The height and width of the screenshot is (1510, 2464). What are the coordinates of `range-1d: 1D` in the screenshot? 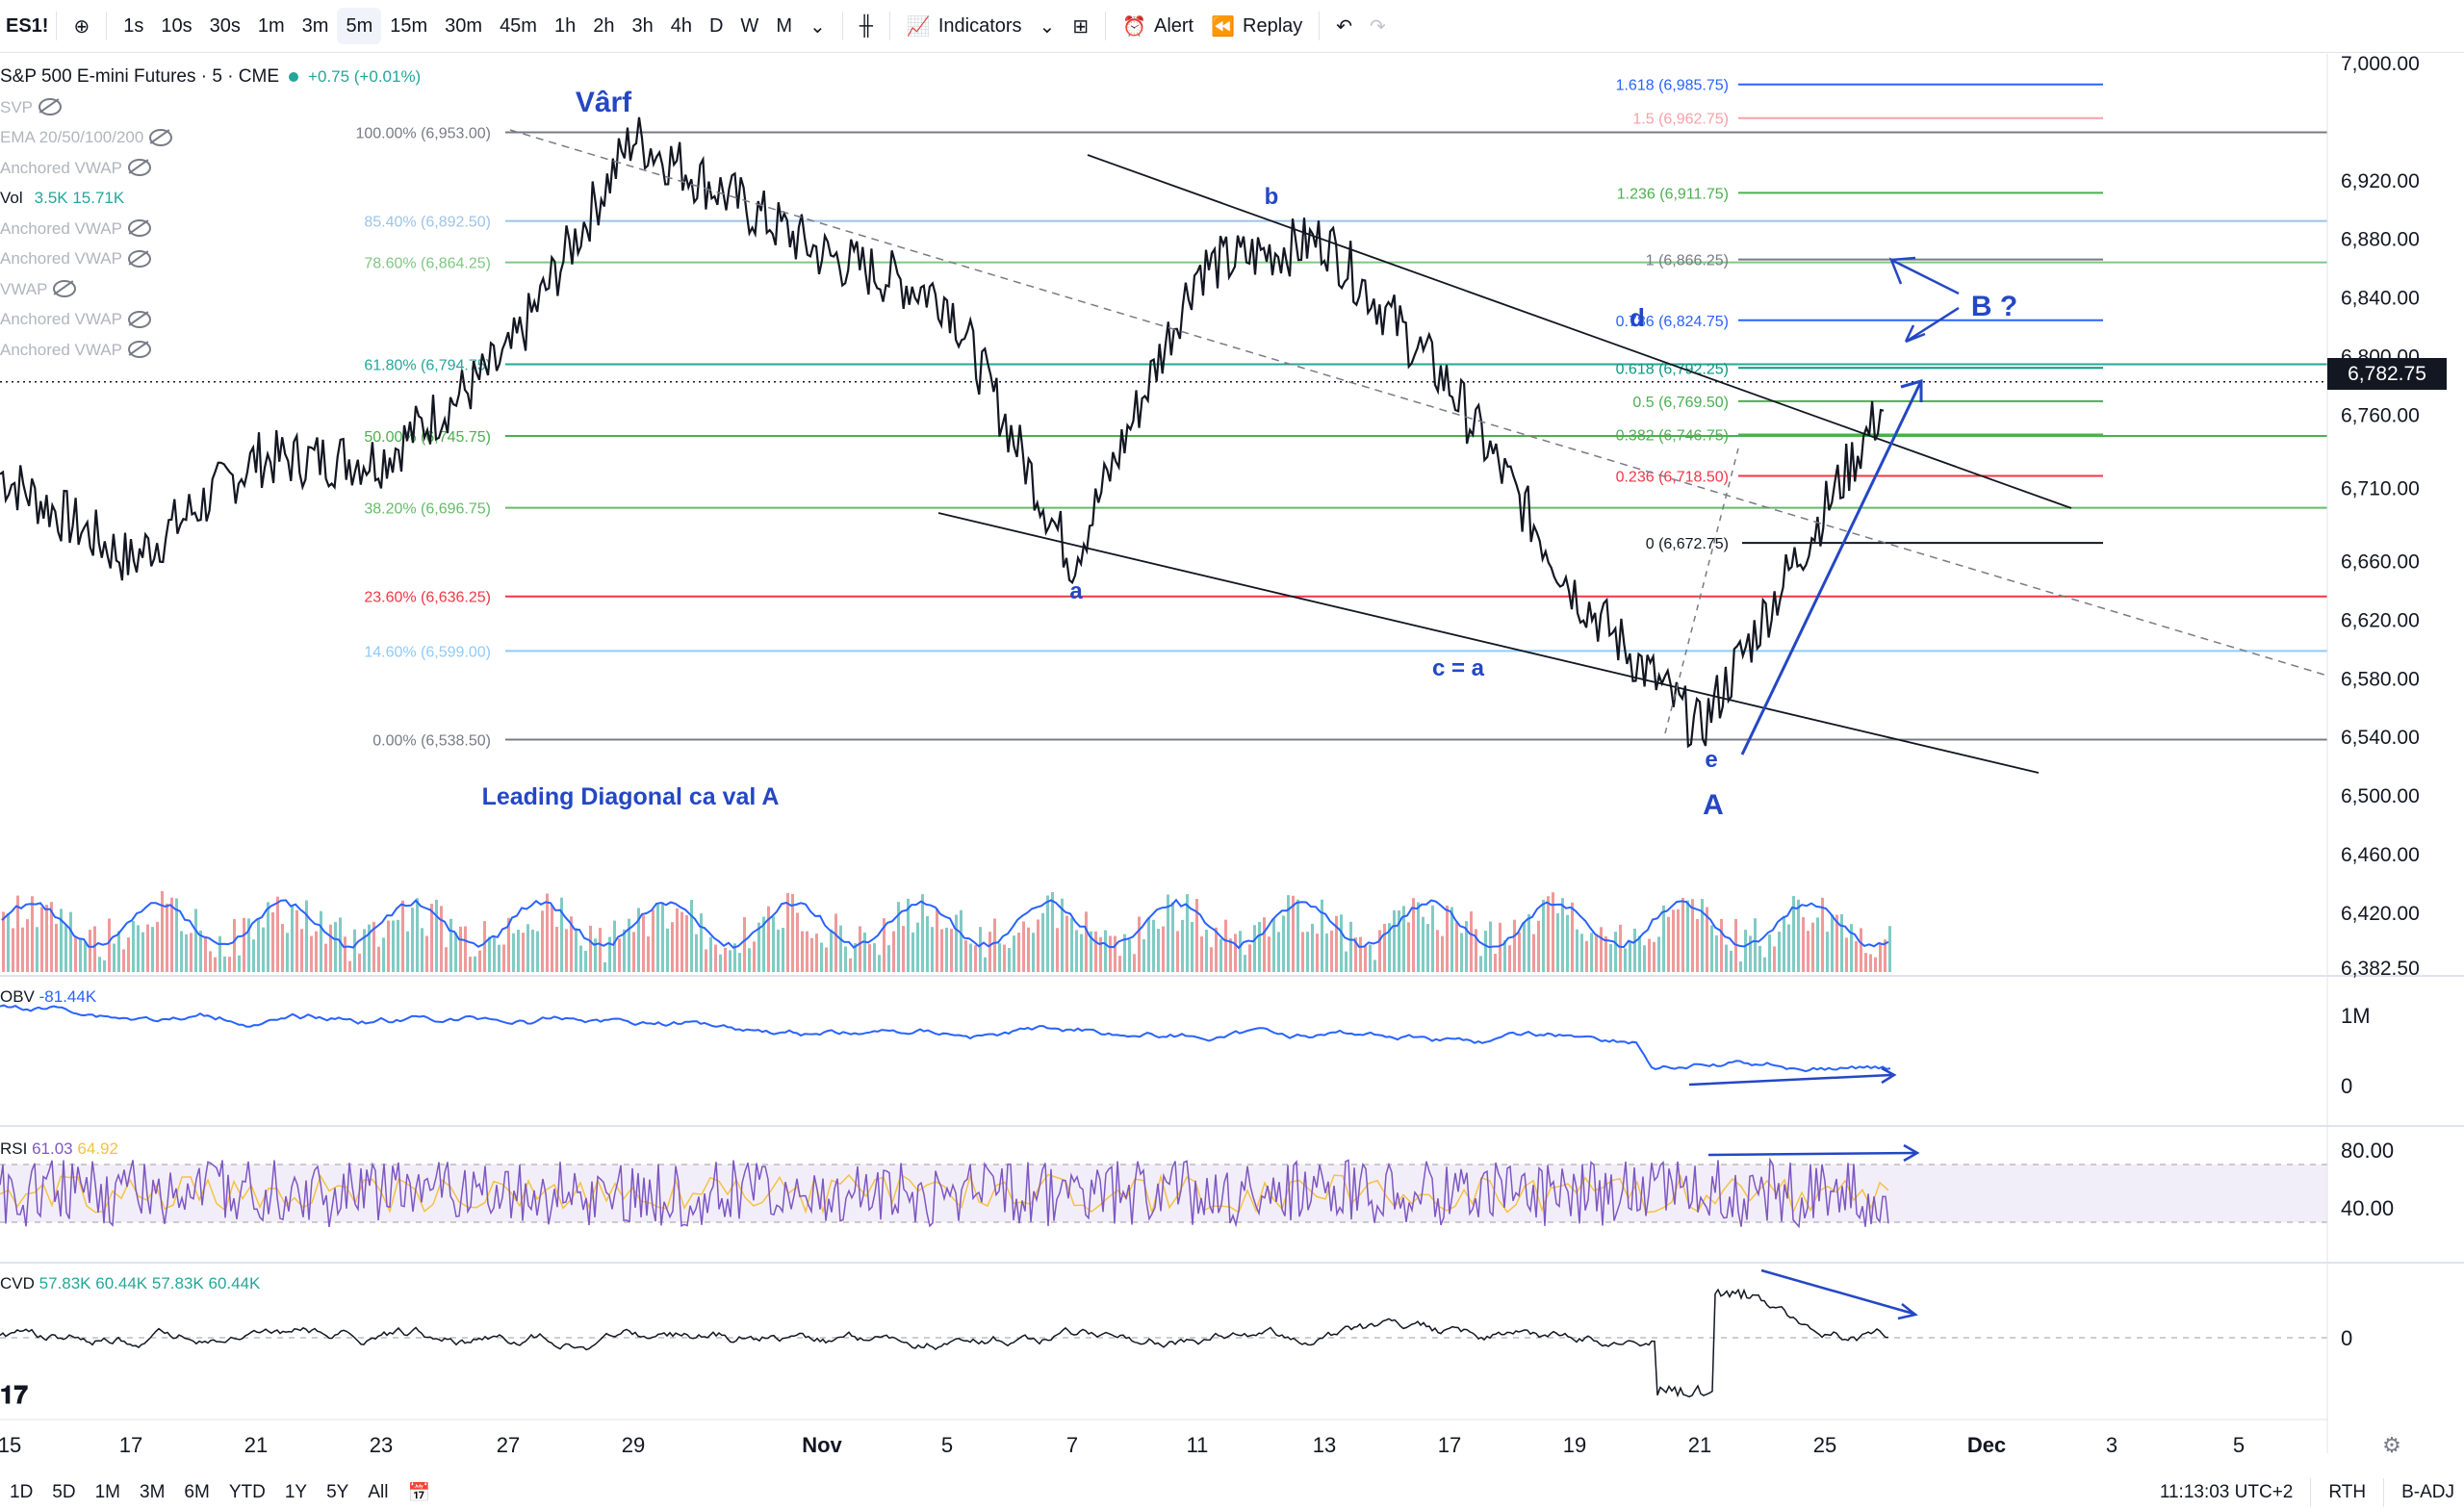 It's located at (22, 1491).